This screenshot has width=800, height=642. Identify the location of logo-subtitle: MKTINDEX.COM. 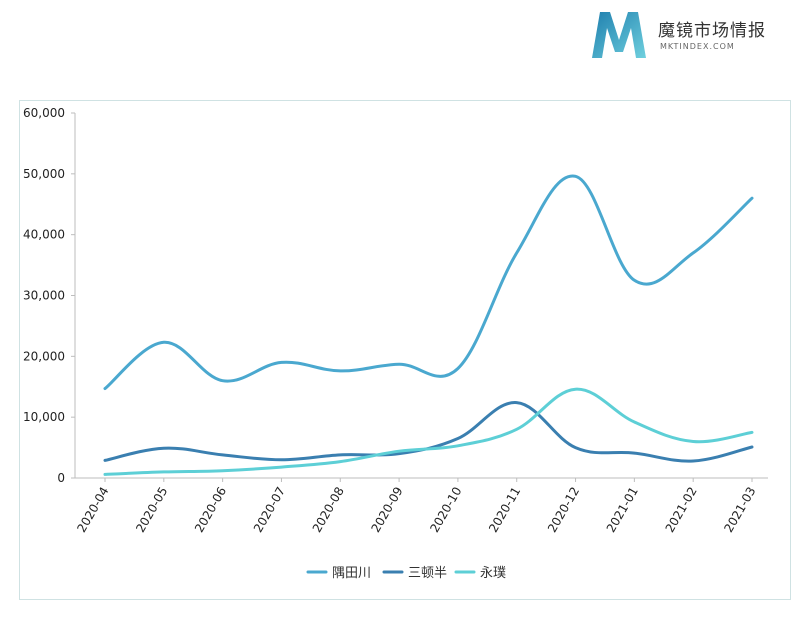
(697, 46).